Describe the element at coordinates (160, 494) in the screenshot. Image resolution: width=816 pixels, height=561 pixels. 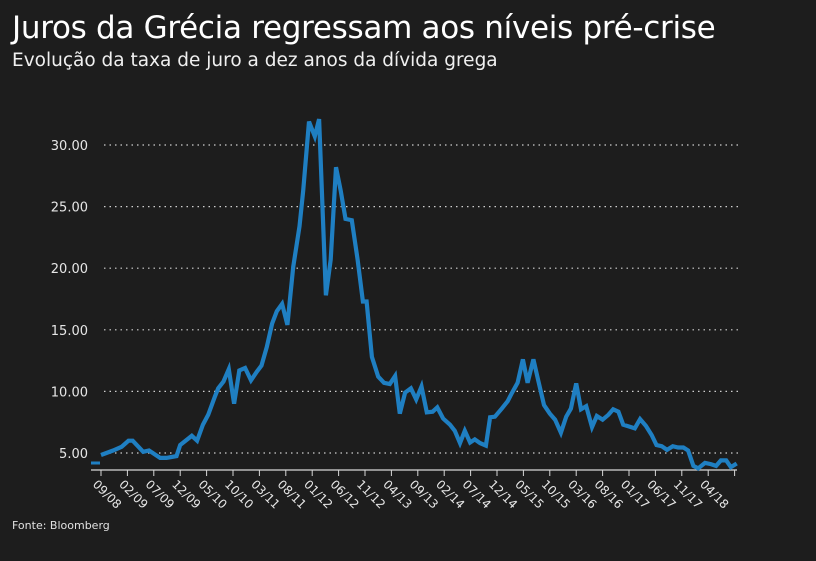
I see `x-tick-label: 07/09` at that location.